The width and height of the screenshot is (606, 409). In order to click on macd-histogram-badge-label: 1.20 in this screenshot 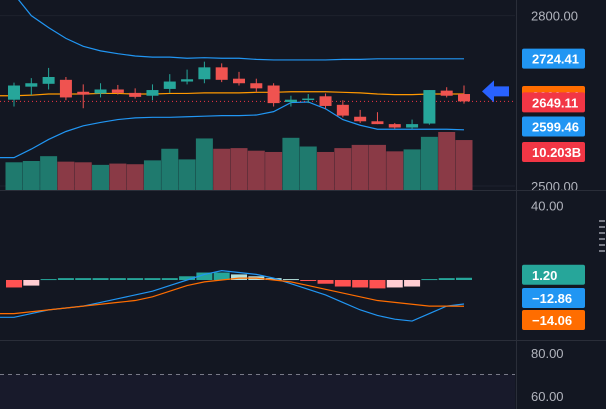, I will do `click(544, 275)`.